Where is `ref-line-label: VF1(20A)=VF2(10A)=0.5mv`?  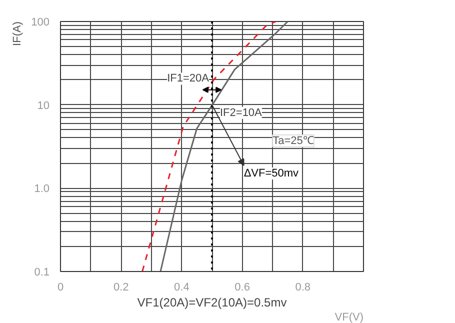 ref-line-label: VF1(20A)=VF2(10A)=0.5mv is located at coordinates (212, 303).